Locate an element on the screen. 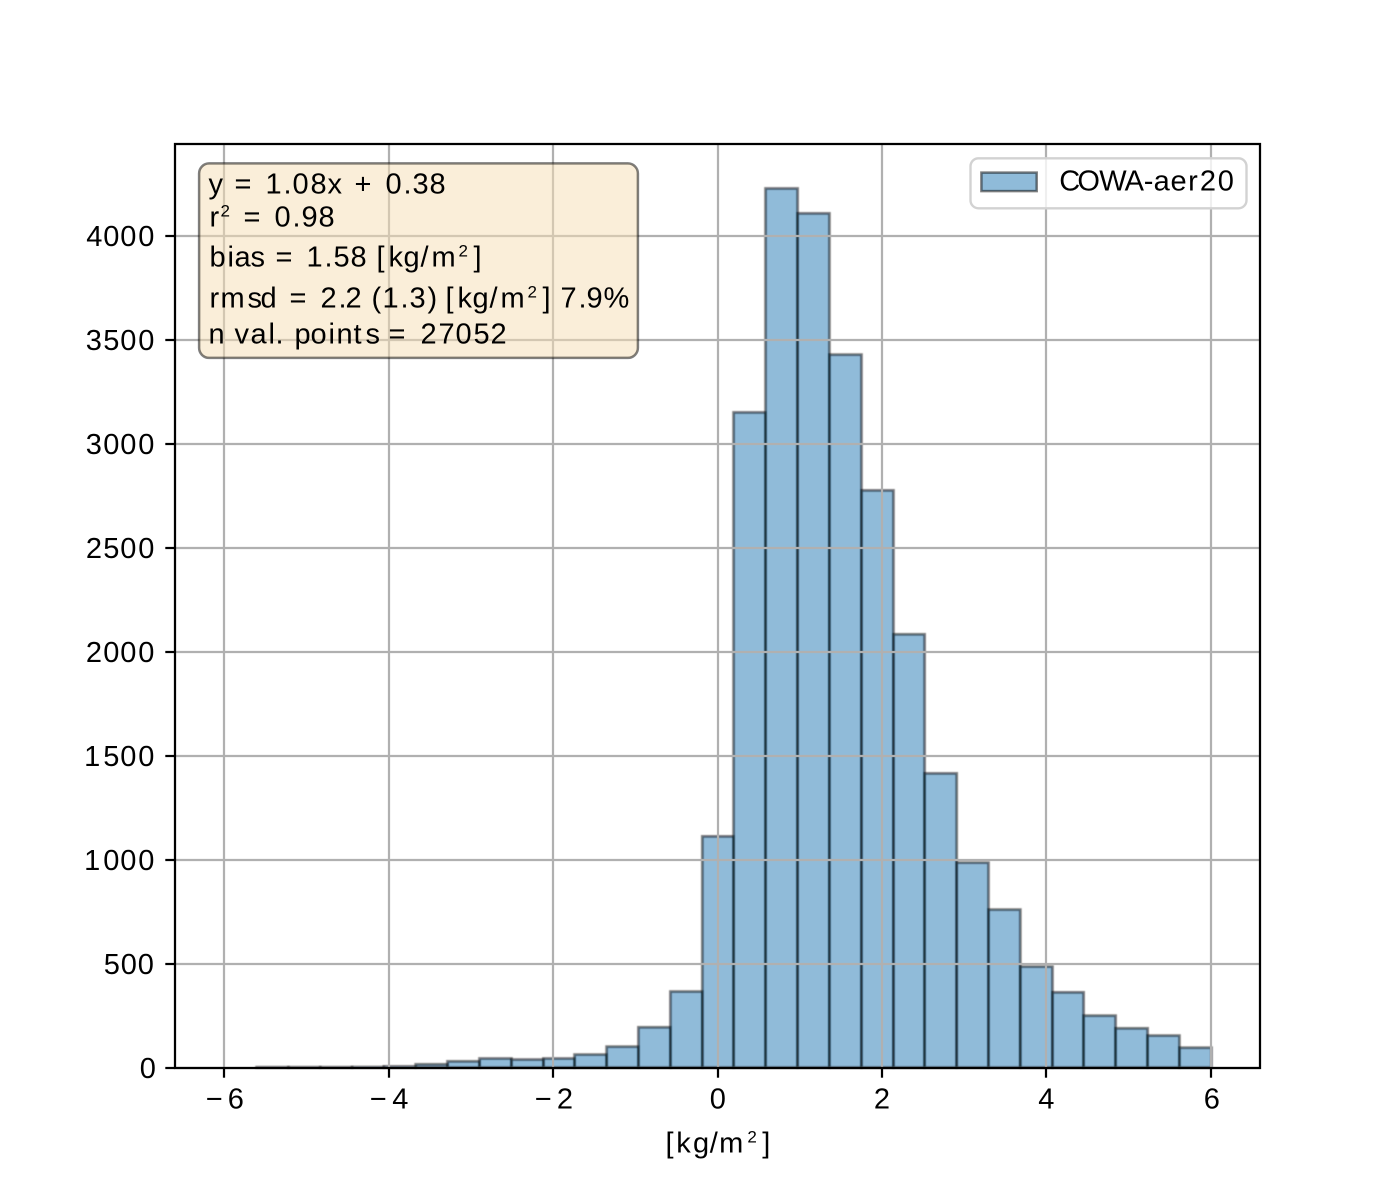 The height and width of the screenshot is (1200, 1400). svg-text:rmsd=2.2(1.3)[kg/m2]7.9%: rmsd = 2.2 (1.3)[kg/m 2] 7.9% is located at coordinates (420, 299).